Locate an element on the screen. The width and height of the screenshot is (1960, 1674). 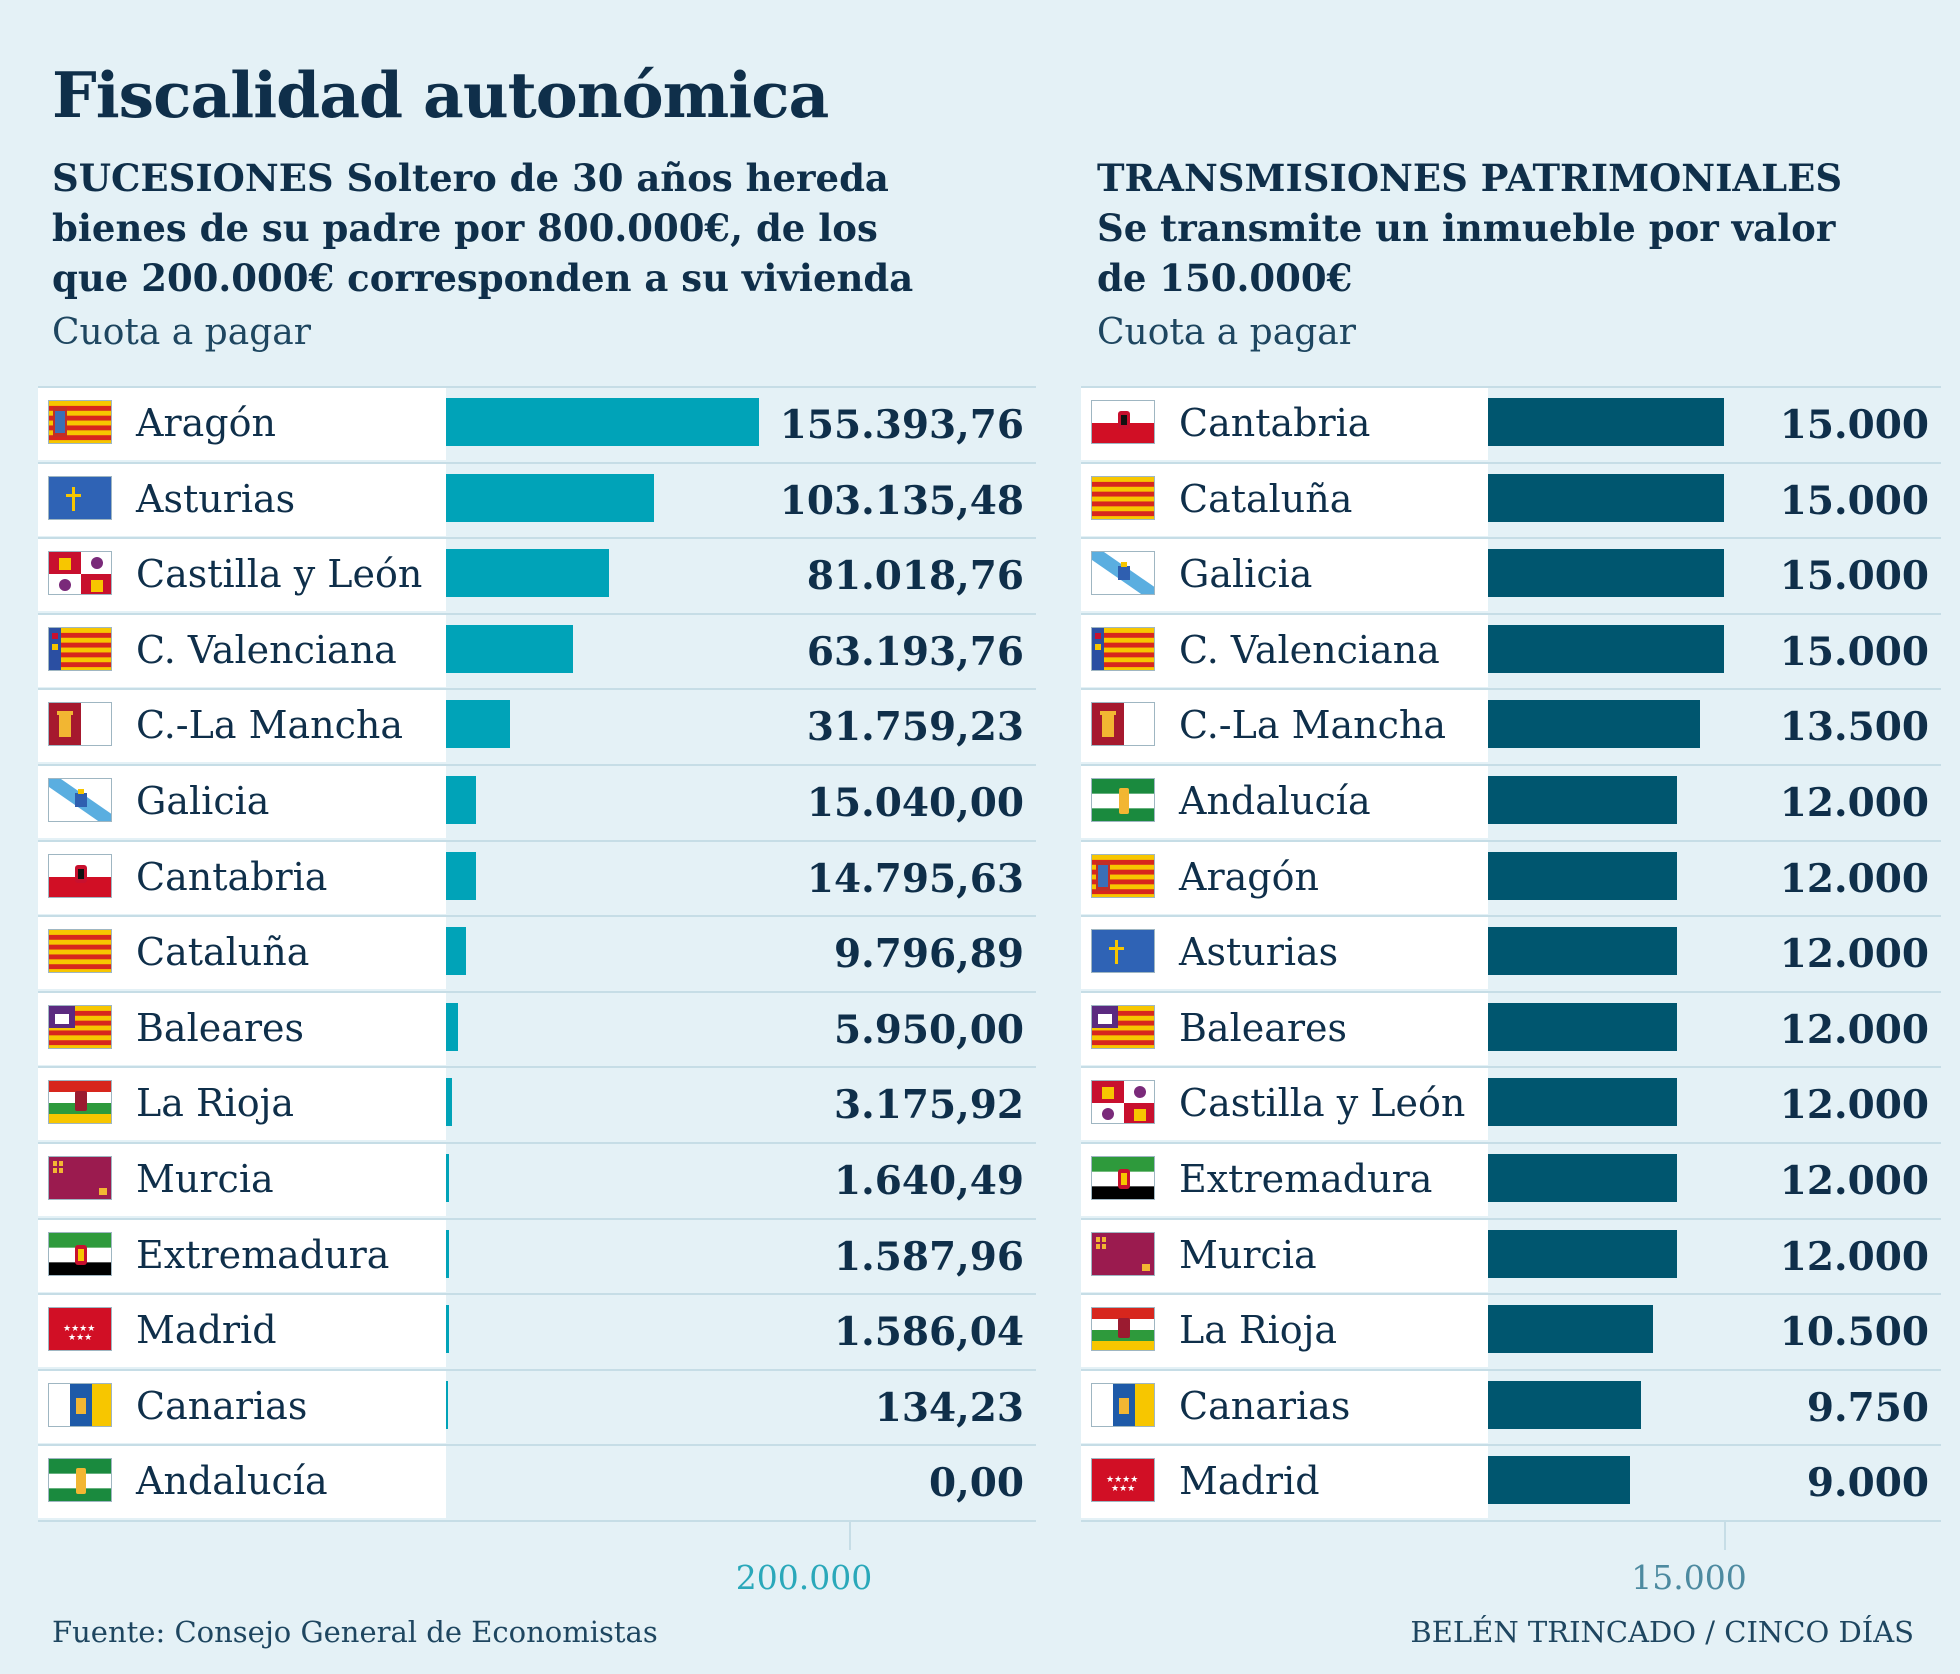
right-table-row: Extremadura 12.000 is located at coordinates (1511, 1179).